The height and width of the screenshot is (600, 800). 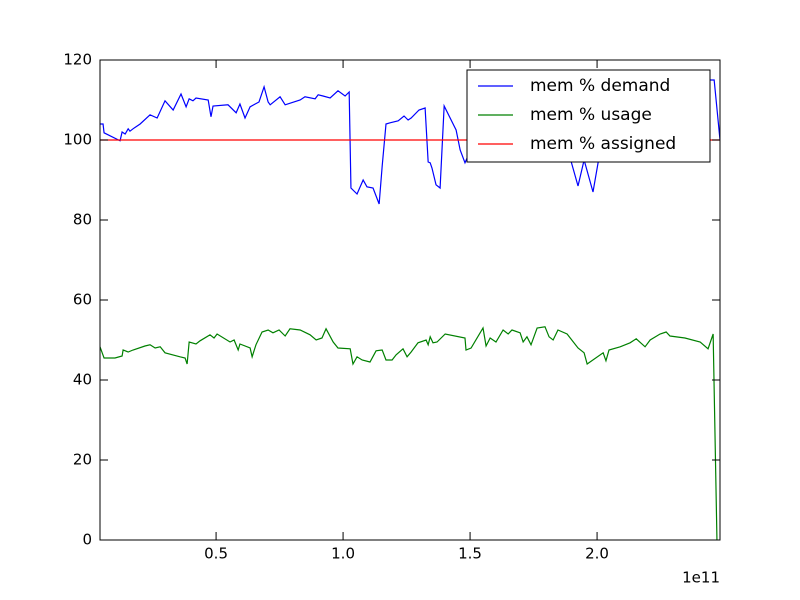 I want to click on x-tick-label: 2.0, so click(x=597, y=554).